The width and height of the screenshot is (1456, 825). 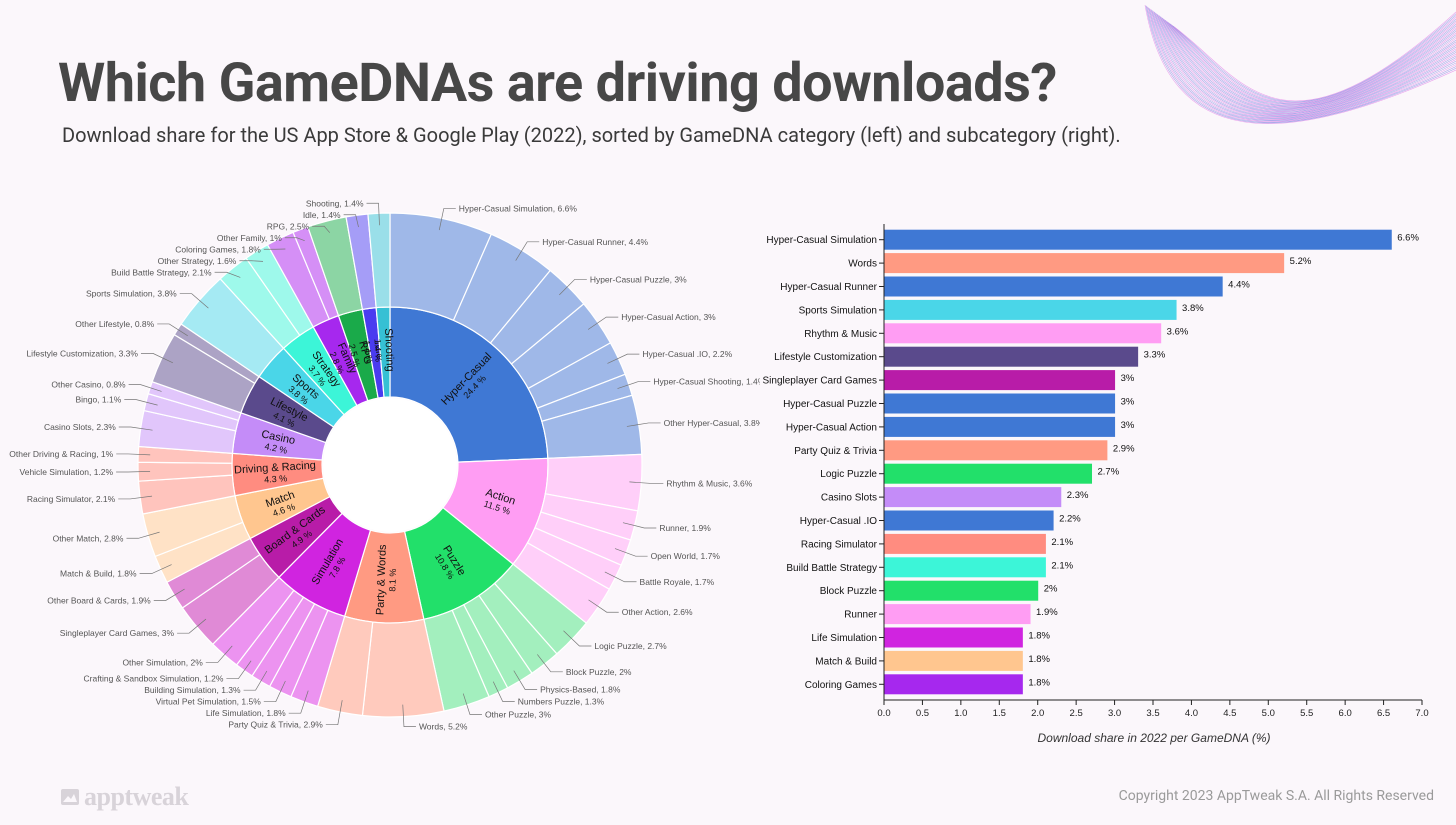 What do you see at coordinates (1062, 542) in the screenshot?
I see `bar-value-label: 2.1%` at bounding box center [1062, 542].